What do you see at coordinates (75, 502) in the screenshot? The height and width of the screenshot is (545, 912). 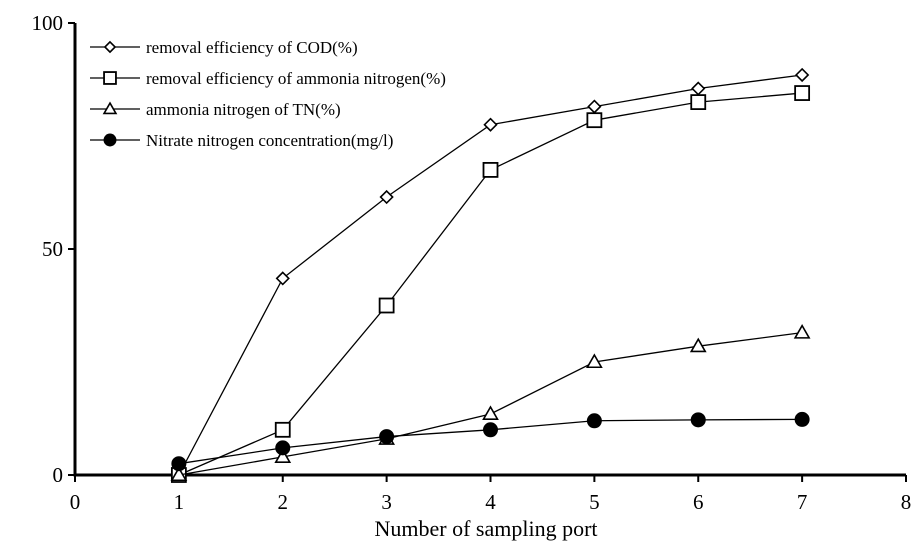 I see `x-tick-label: 0` at bounding box center [75, 502].